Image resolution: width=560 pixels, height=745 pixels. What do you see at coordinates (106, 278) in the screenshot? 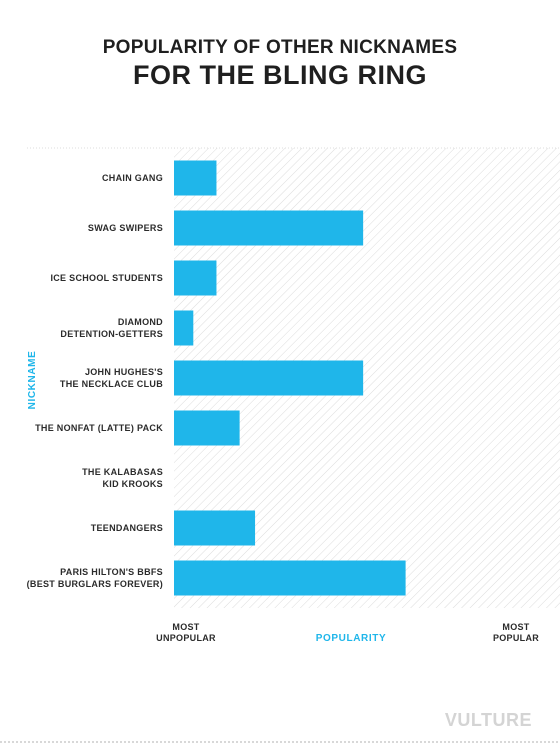
I see `category-label: ICE SCHOOL STUDENTS` at bounding box center [106, 278].